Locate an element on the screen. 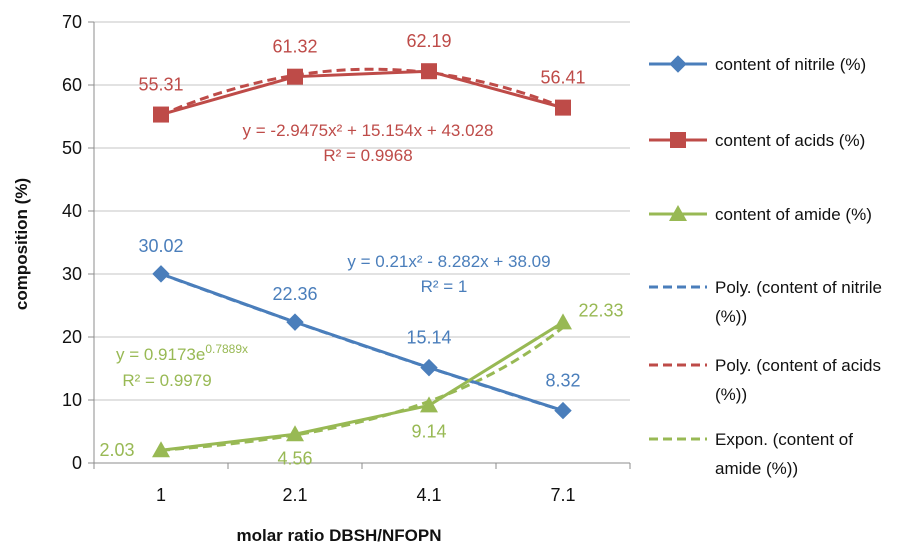 Image resolution: width=921 pixels, height=549 pixels. y-tick-label: 20 is located at coordinates (72, 337).